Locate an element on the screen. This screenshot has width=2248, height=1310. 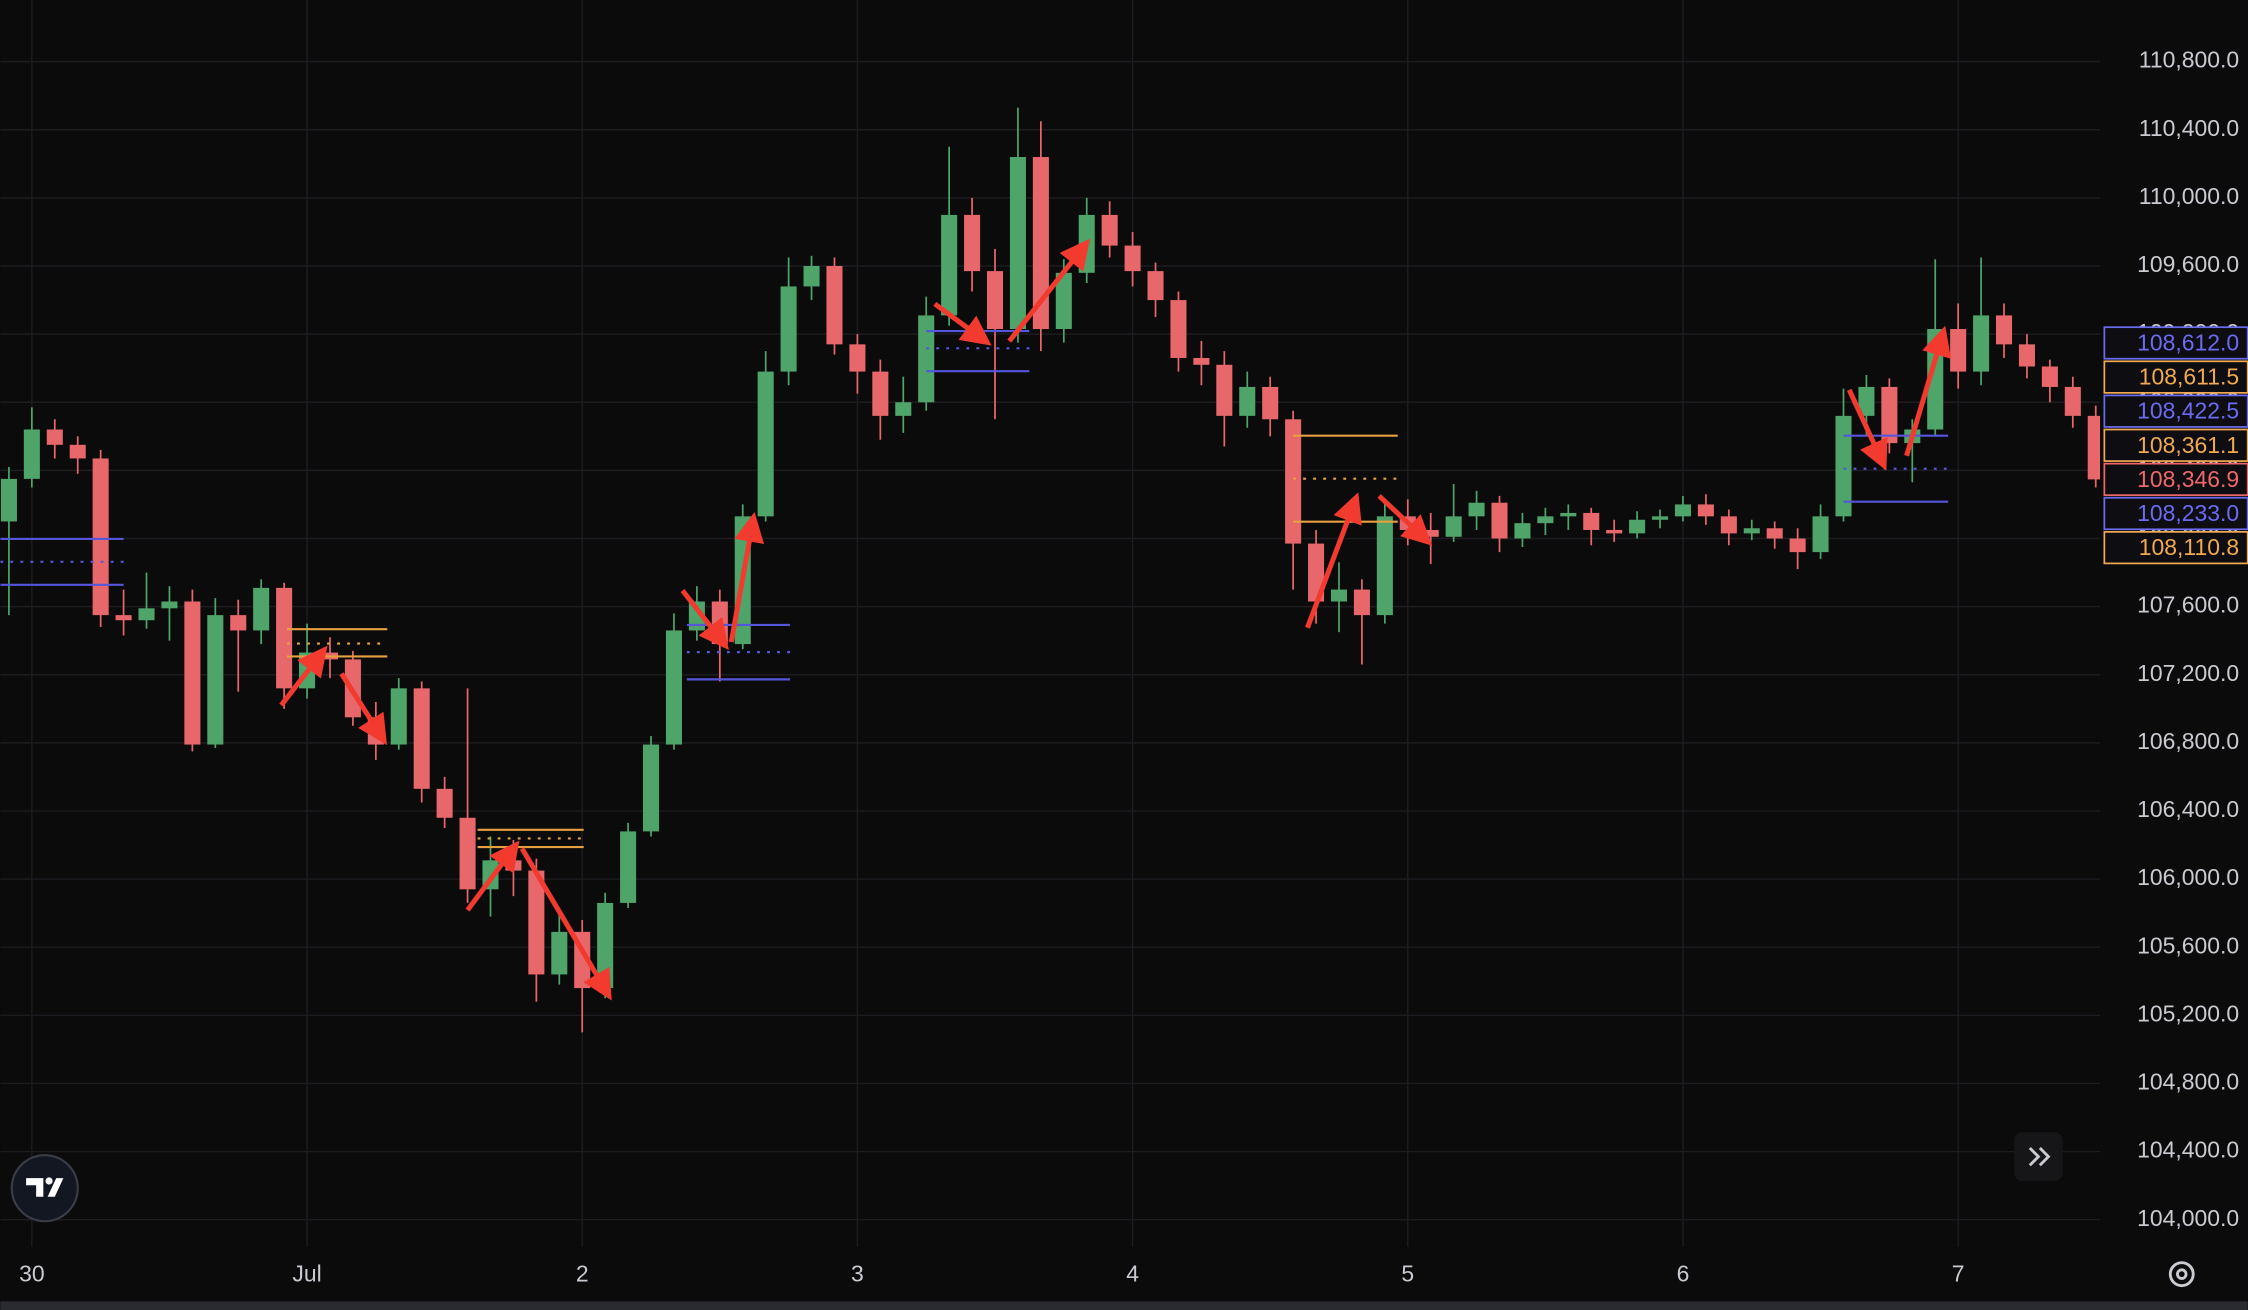
x-tick-label: 3 is located at coordinates (857, 1274).